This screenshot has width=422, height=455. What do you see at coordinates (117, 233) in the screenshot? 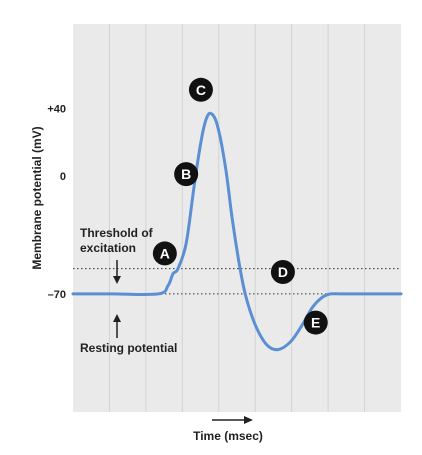
I see `threshold-label-line1: Threshold of` at bounding box center [117, 233].